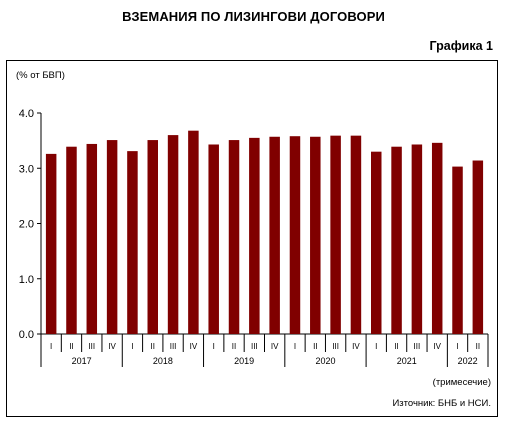 The image size is (507, 423). Describe the element at coordinates (26, 169) in the screenshot. I see `y-tick-label: 3.0` at that location.